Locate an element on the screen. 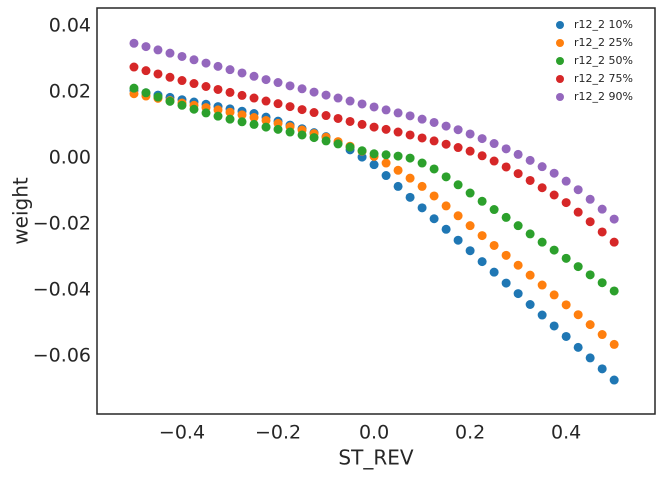 The width and height of the screenshot is (664, 477). legend-label: r12_2 25% is located at coordinates (603, 42).